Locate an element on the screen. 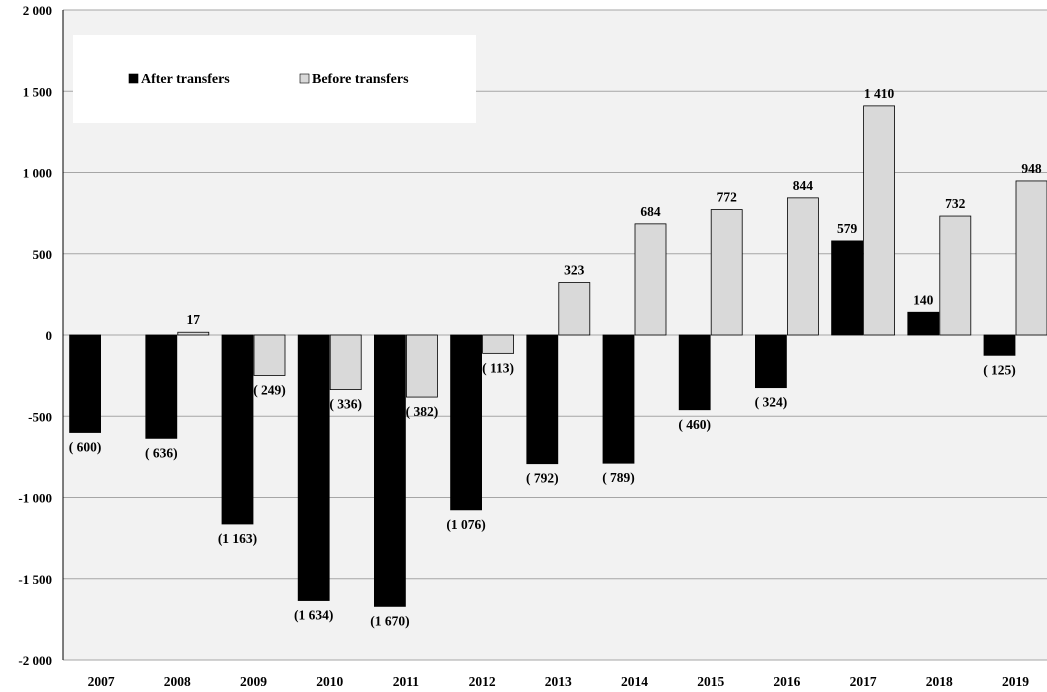  data-label-after-transfers-2018: 140 is located at coordinates (923, 299).